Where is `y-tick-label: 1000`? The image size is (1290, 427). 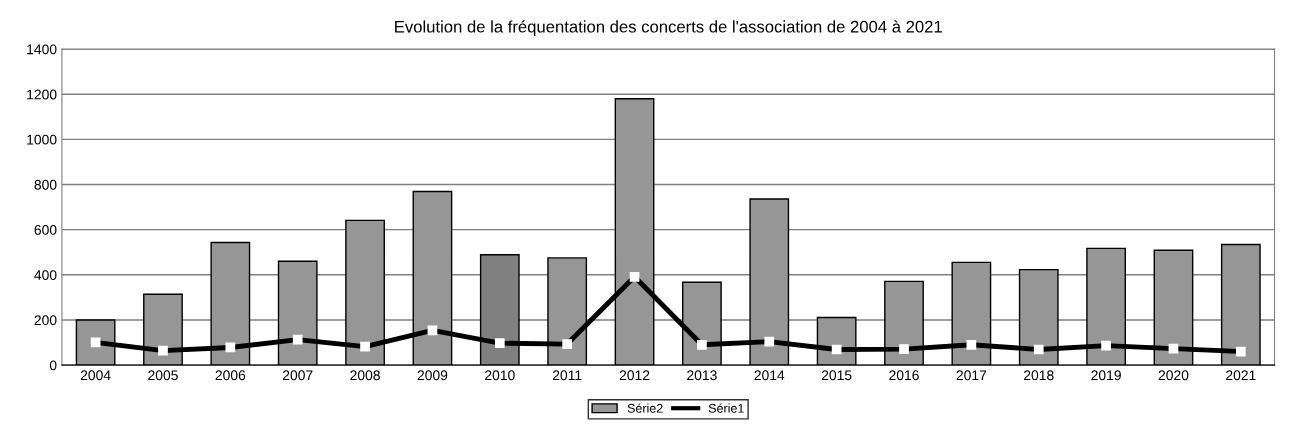
y-tick-label: 1000 is located at coordinates (42, 139).